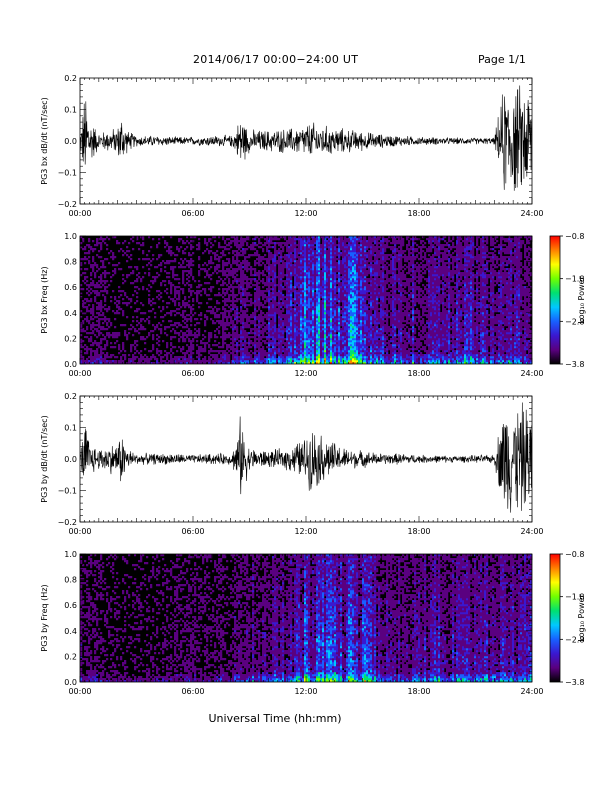 The height and width of the screenshot is (792, 612). Describe the element at coordinates (502, 59) in the screenshot. I see `page-number: Page 1/1` at that location.